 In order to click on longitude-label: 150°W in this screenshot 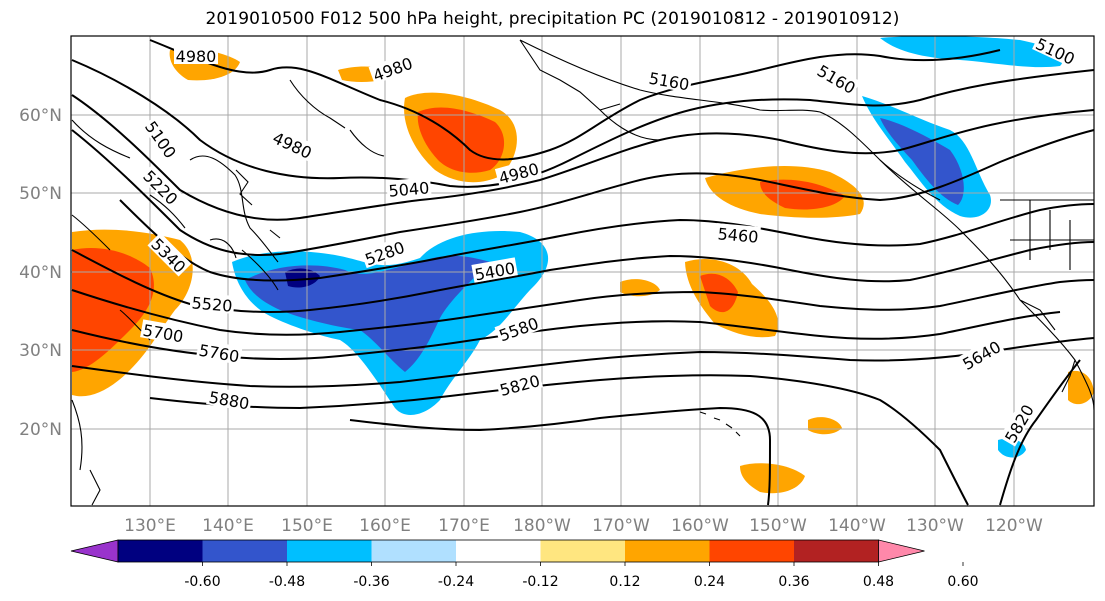, I will do `click(778, 526)`.